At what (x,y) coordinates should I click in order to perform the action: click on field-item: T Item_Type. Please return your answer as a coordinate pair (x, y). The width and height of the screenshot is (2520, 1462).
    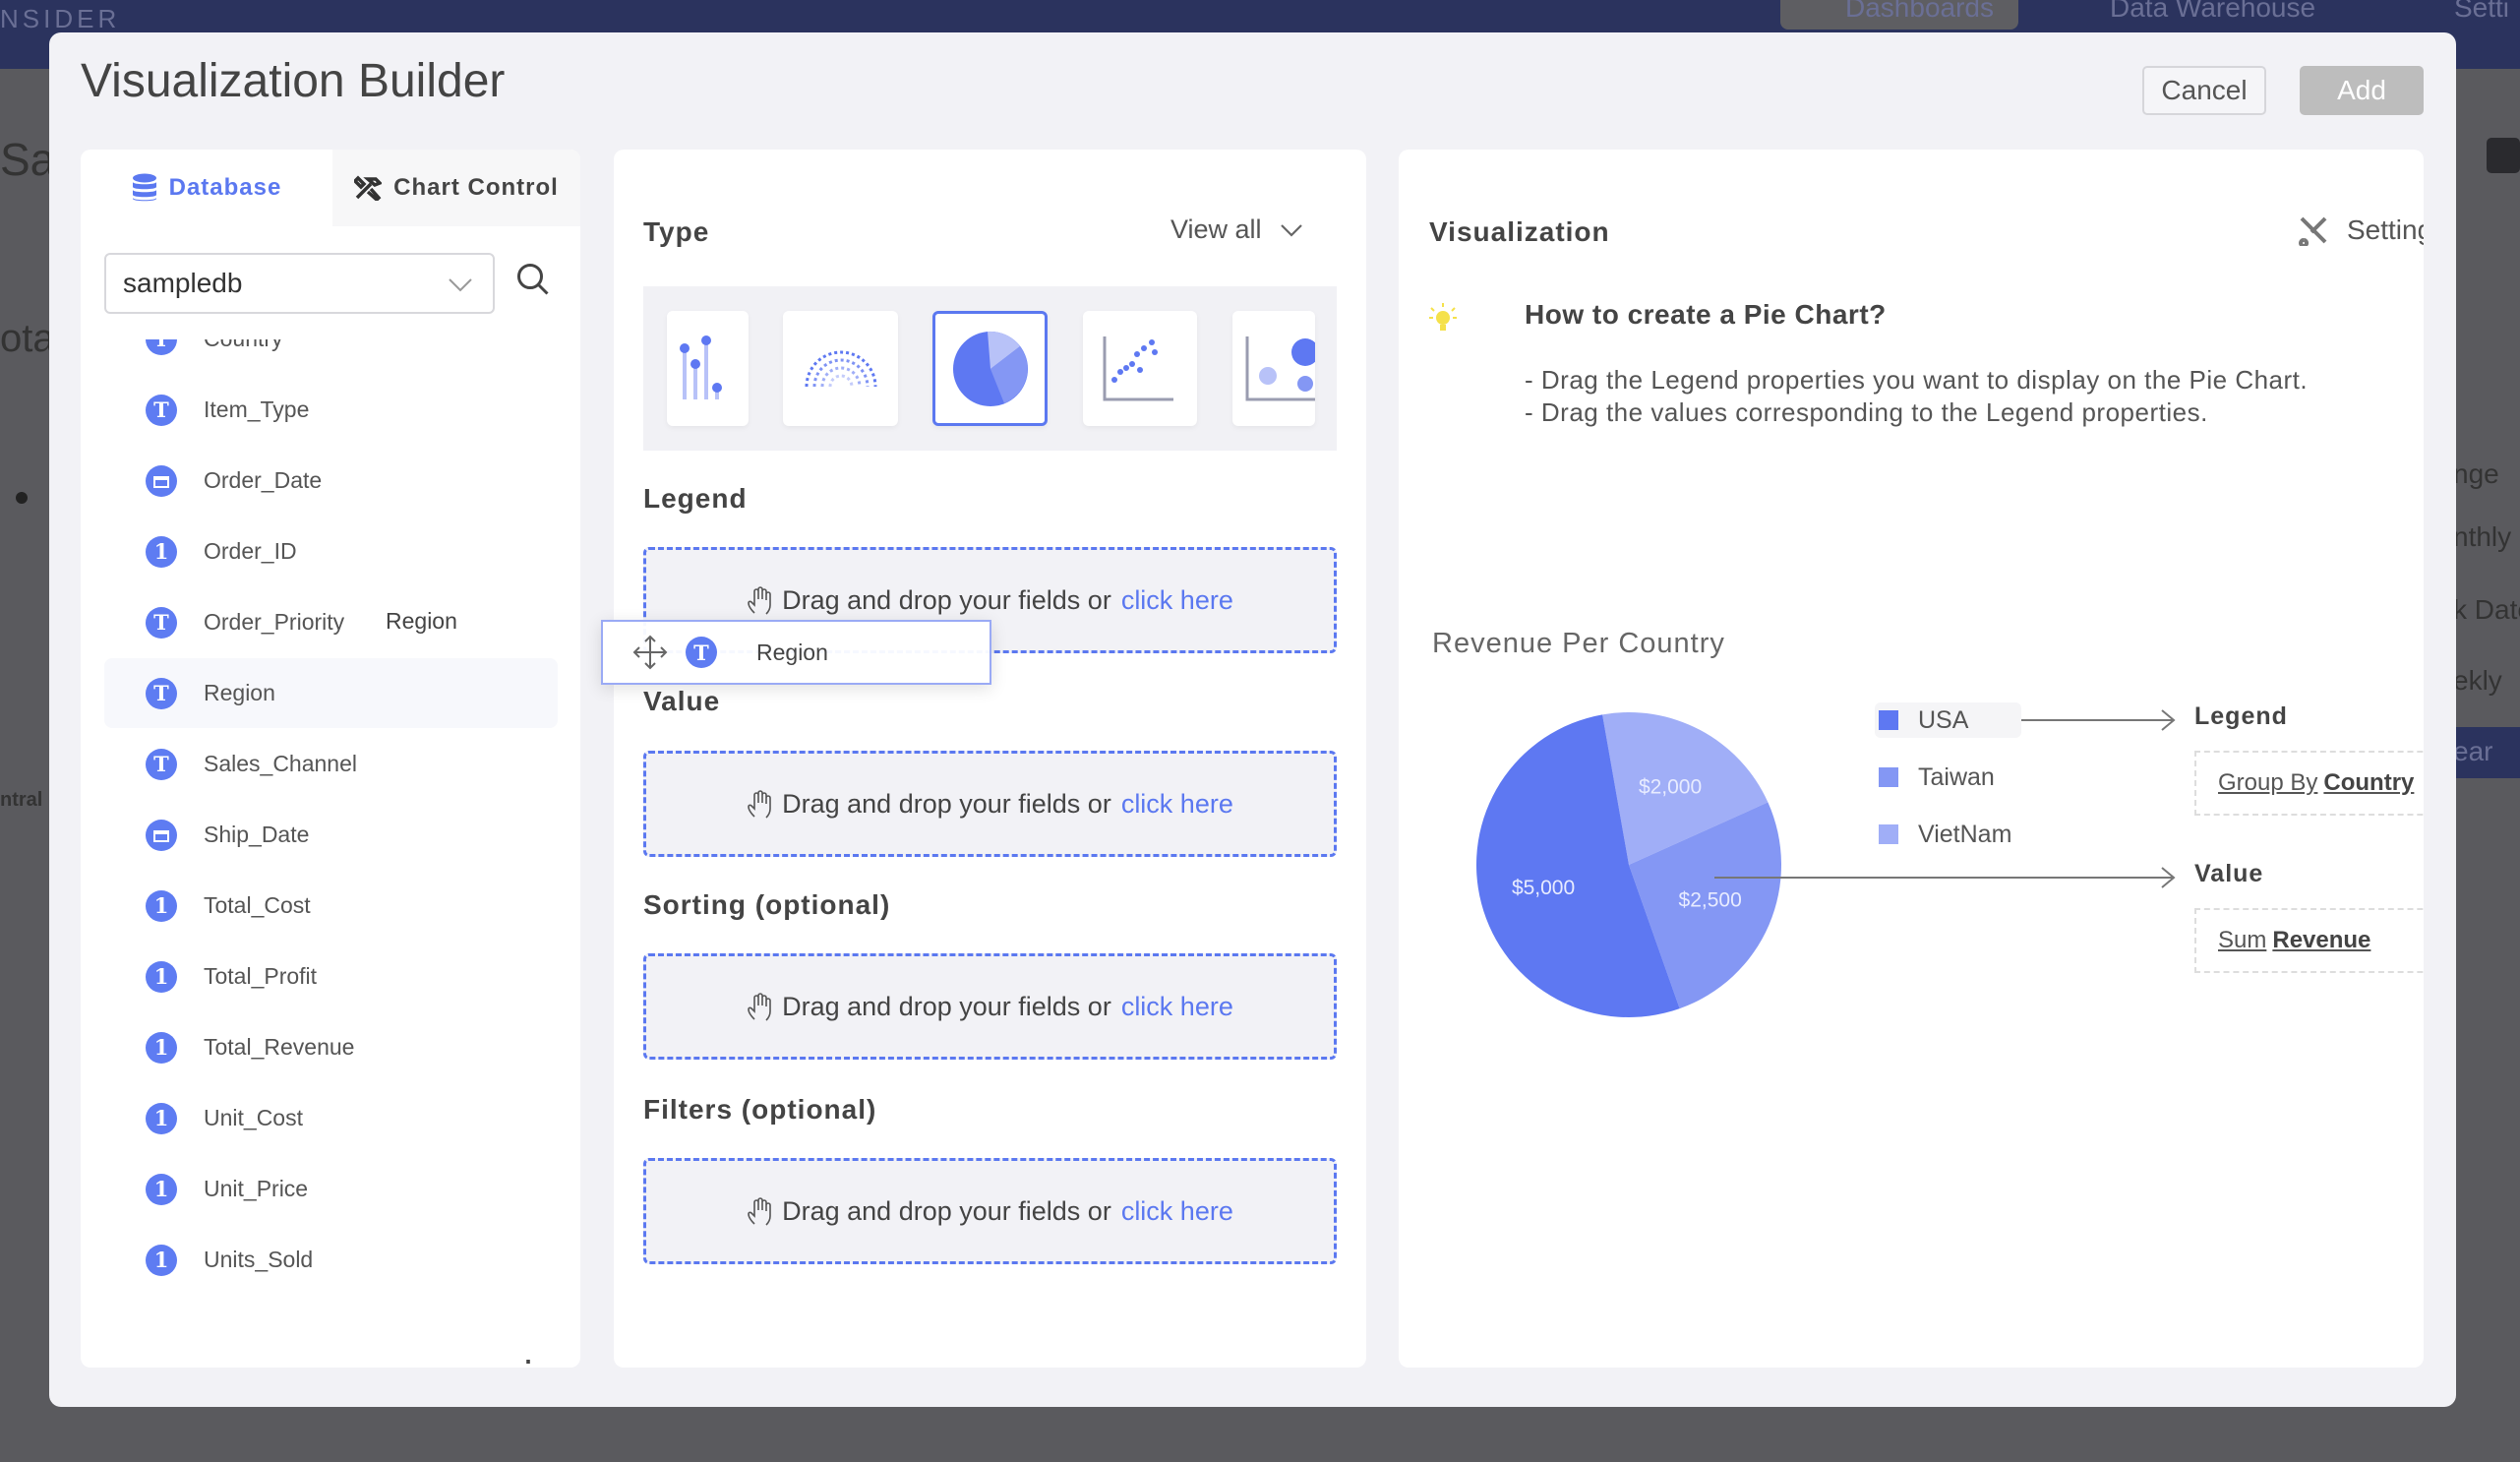
    Looking at the image, I should click on (331, 410).